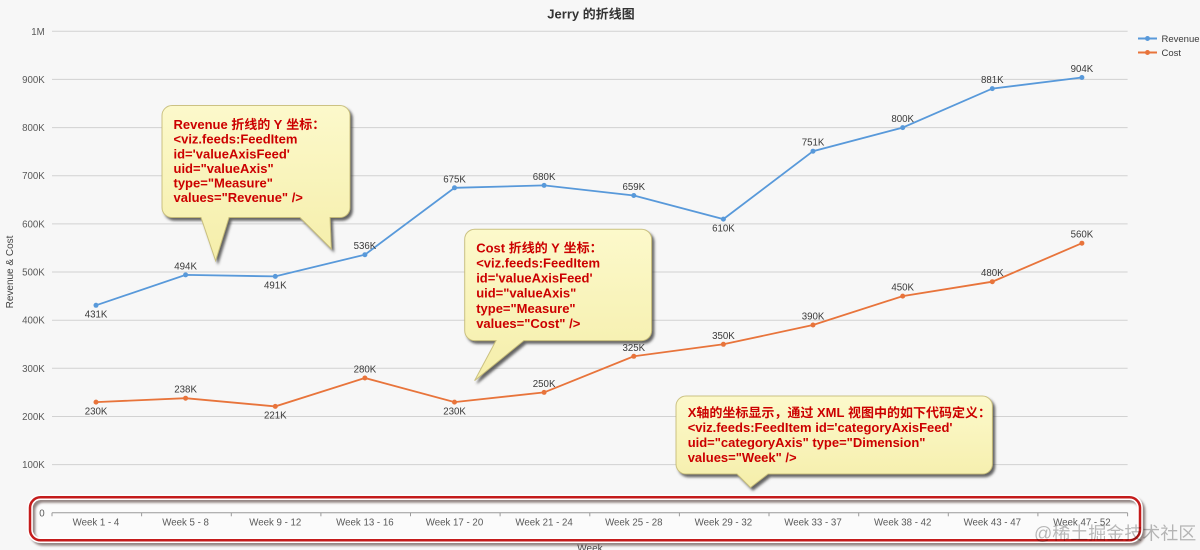  I want to click on svg-text: X, so click(692, 412).